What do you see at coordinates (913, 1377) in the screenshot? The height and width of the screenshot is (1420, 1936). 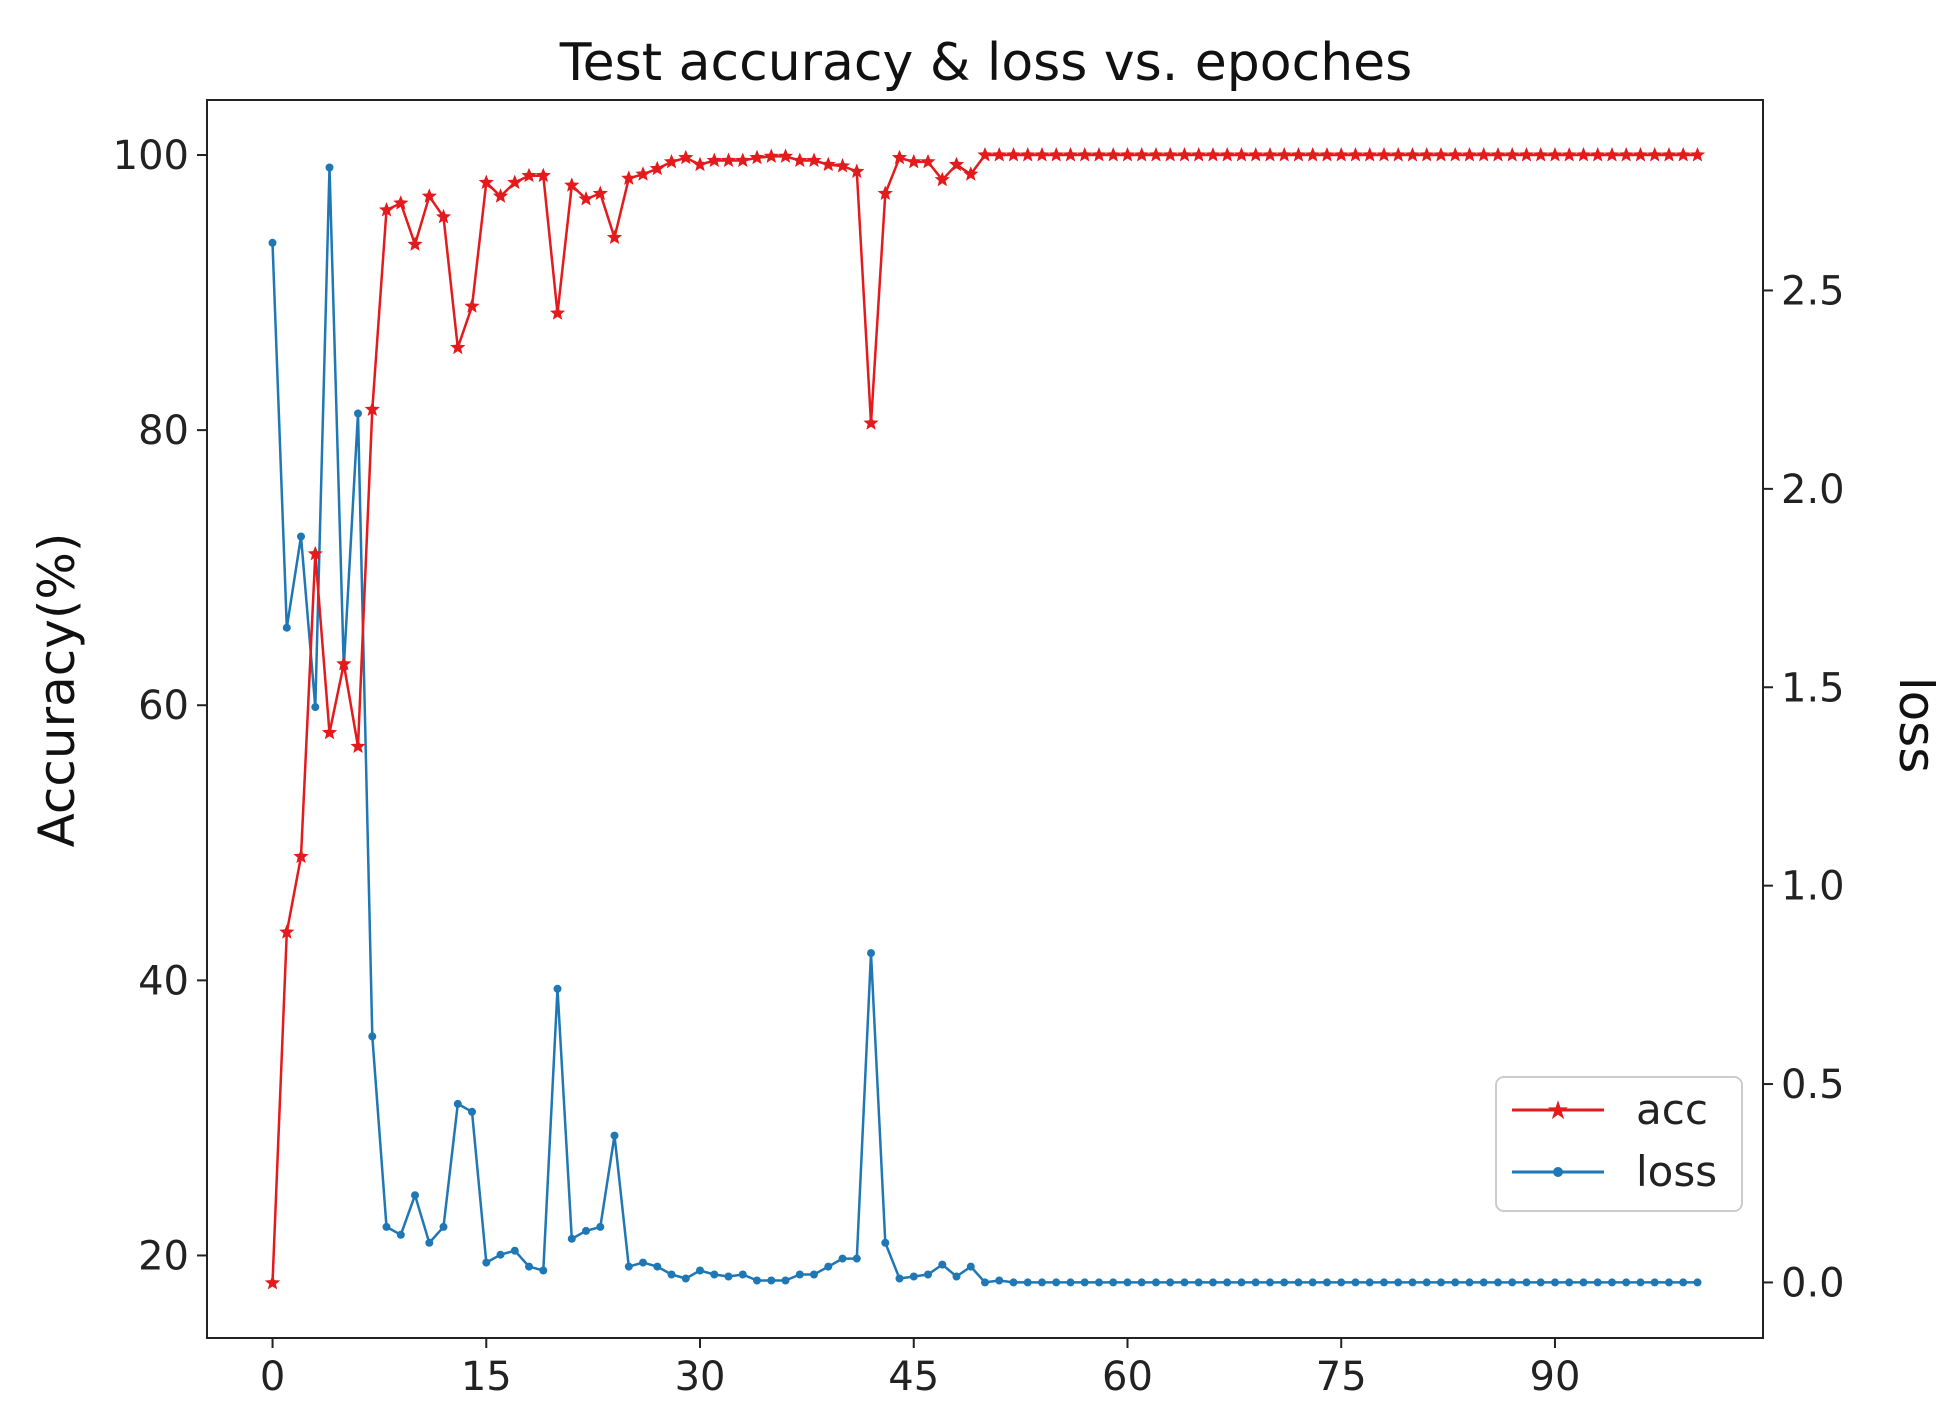 I see `x-tick-label: 45` at bounding box center [913, 1377].